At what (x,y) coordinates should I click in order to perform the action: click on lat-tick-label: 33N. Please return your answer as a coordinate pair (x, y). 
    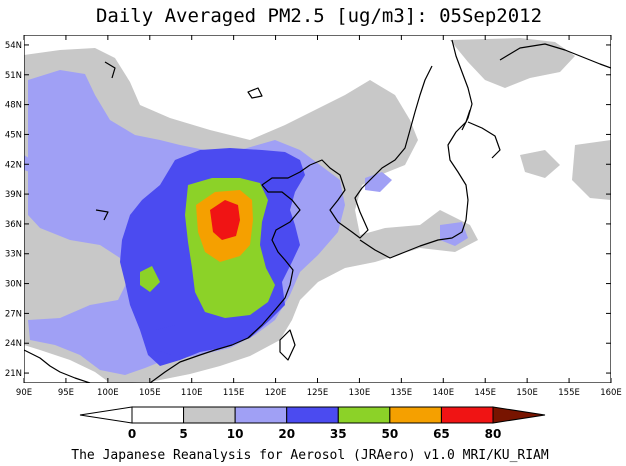
    Looking at the image, I should click on (13, 255).